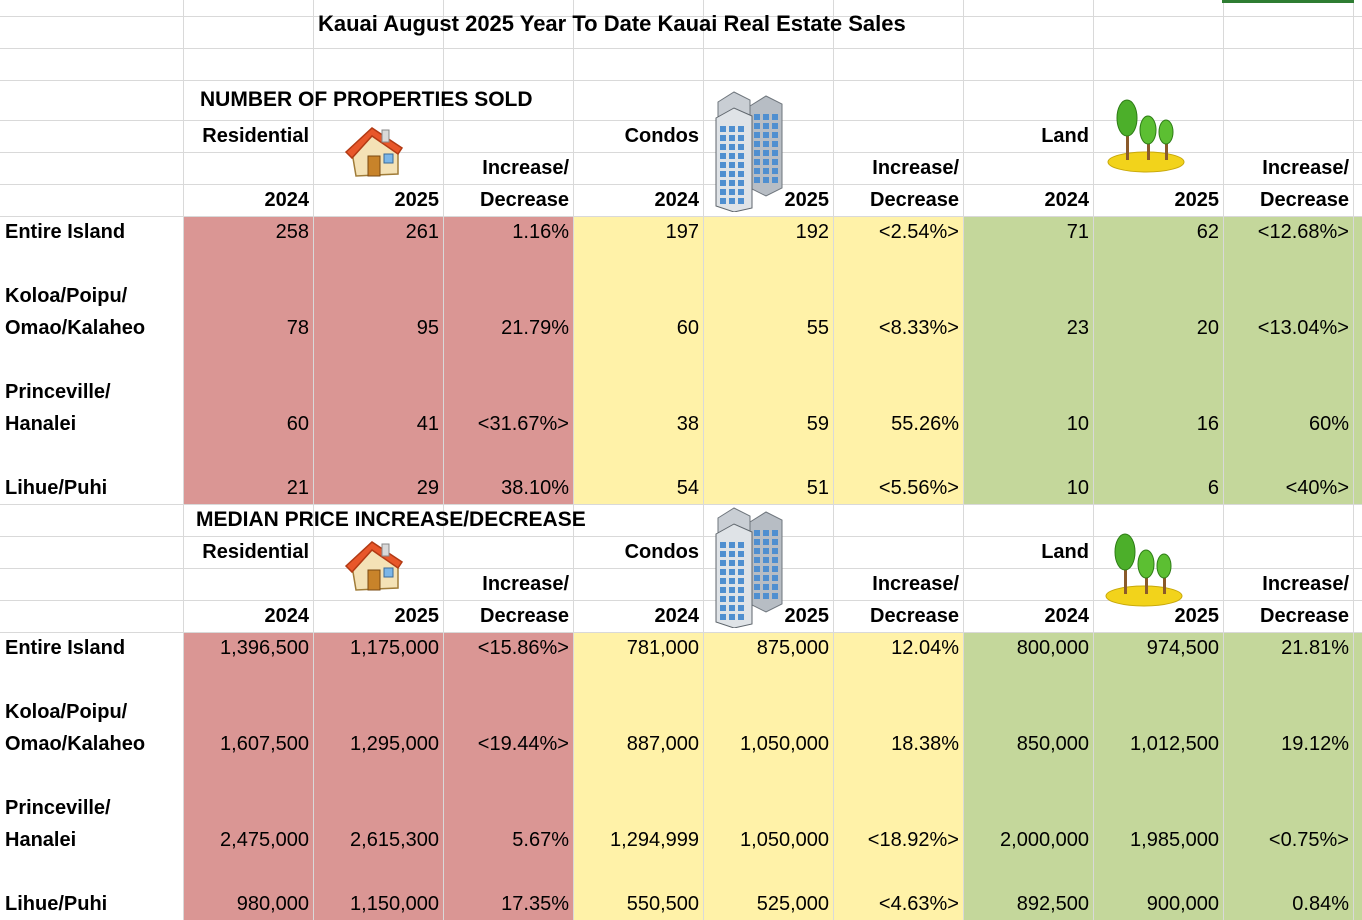 The image size is (1362, 920). What do you see at coordinates (1303, 232) in the screenshot?
I see `table-cell: <12.68%>` at bounding box center [1303, 232].